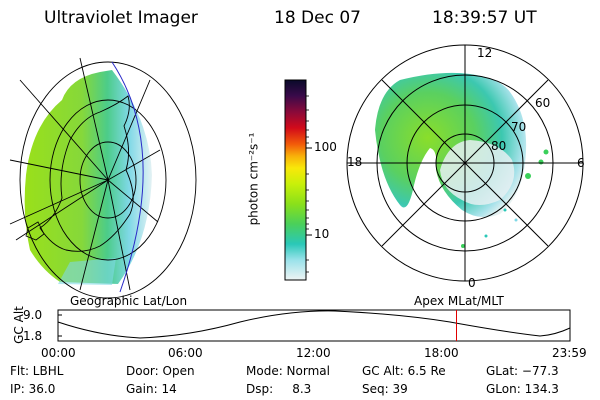 This screenshot has width=600, height=400. What do you see at coordinates (459, 301) in the screenshot?
I see `apex-label: Apex MLat/MLT` at bounding box center [459, 301].